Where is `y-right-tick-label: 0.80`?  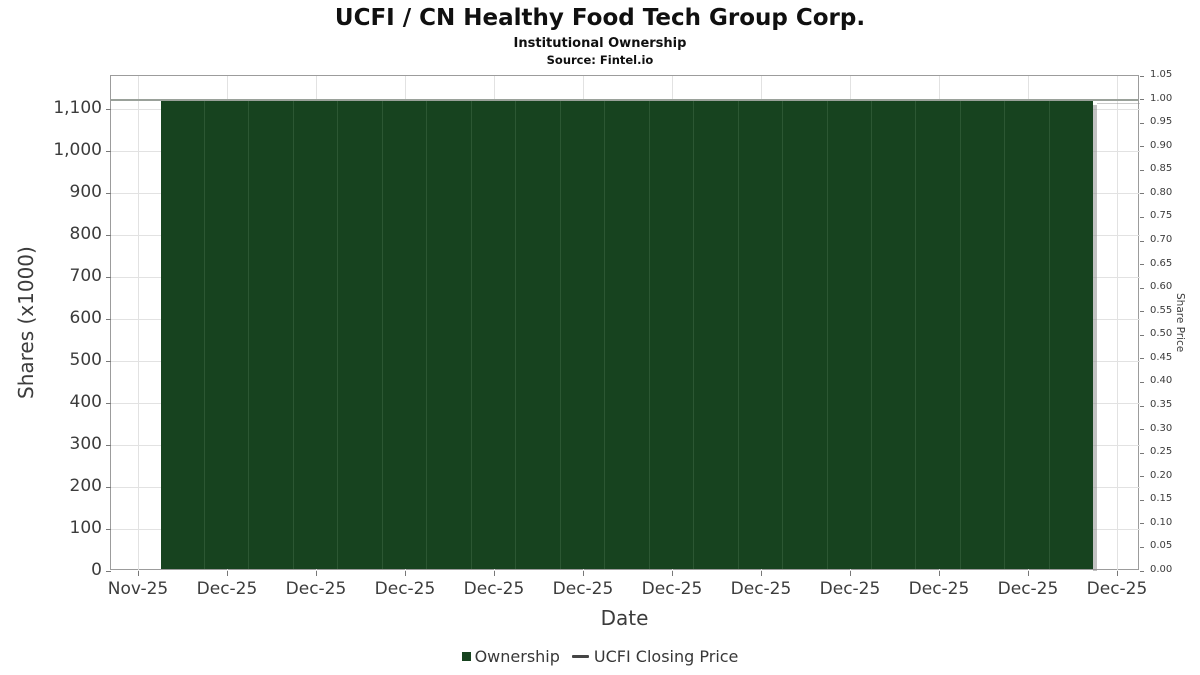 y-right-tick-label: 0.80 is located at coordinates (1161, 192).